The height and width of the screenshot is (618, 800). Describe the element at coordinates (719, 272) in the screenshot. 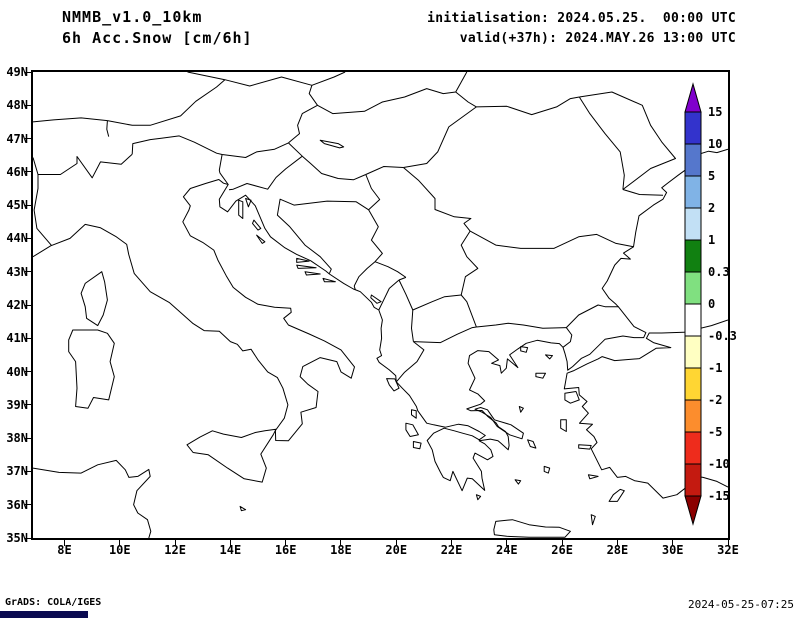

I see `colorbar-tick-label: 0.3` at that location.